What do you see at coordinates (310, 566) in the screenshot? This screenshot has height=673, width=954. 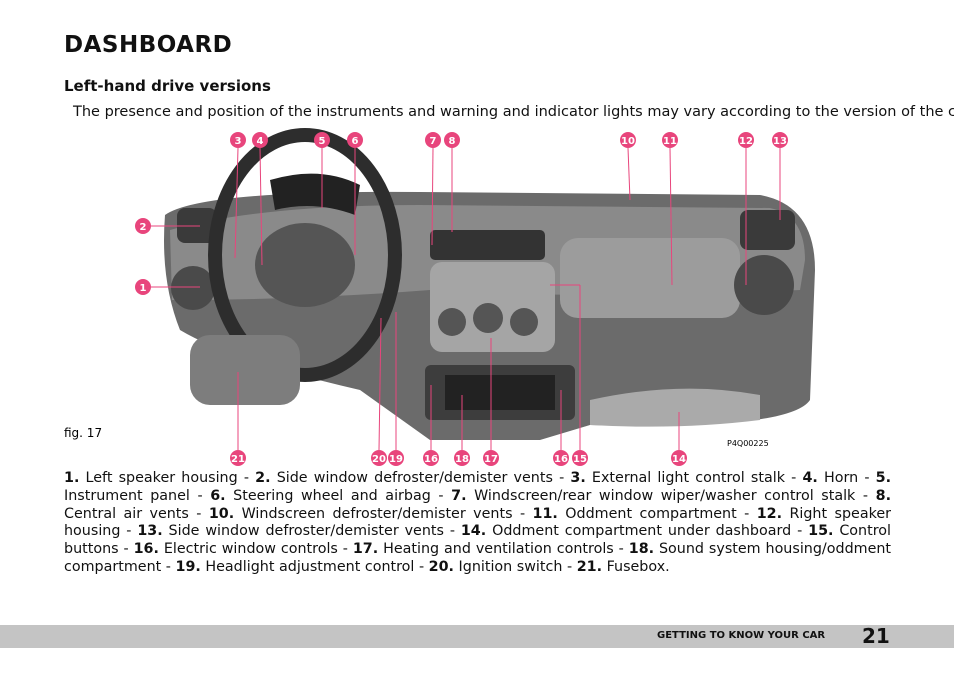 I see `legend-text: Headlight adjustment control` at bounding box center [310, 566].